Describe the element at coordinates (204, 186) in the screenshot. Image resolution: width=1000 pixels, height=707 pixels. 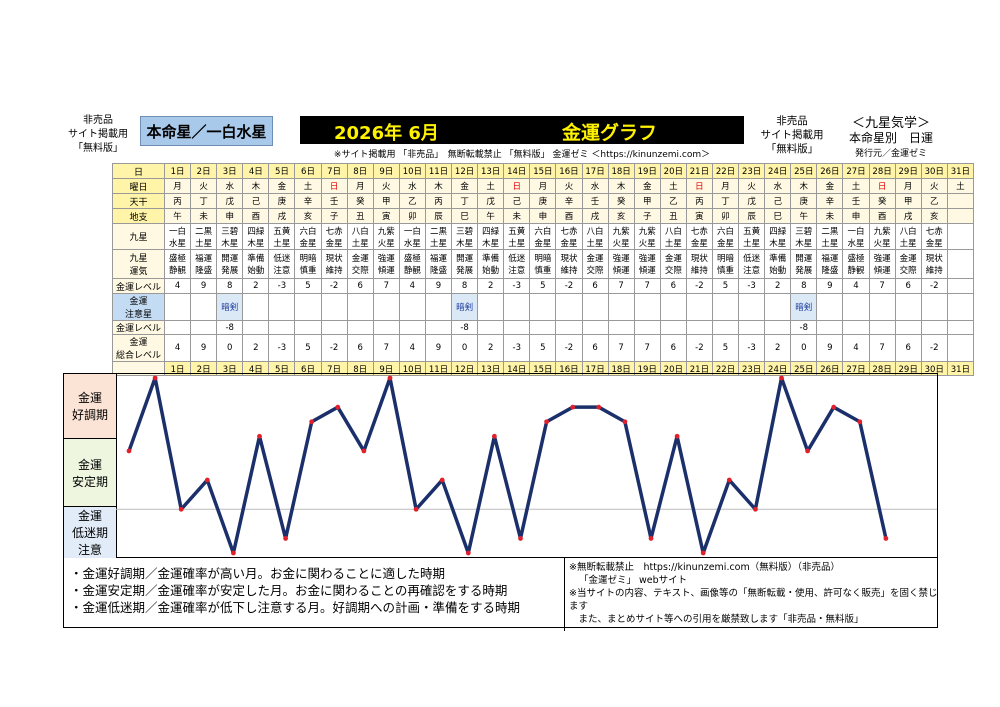
I see `table-cell: 火` at that location.